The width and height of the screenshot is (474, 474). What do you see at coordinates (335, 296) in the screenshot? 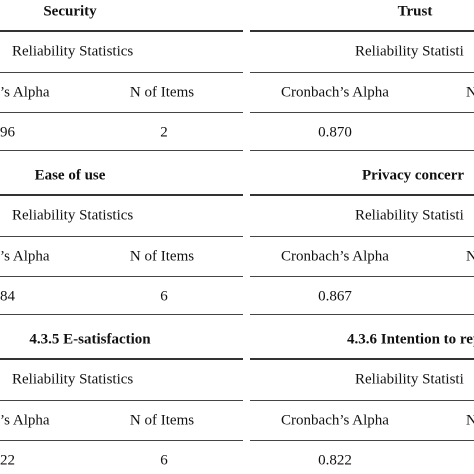
I see `cell: 0.867` at bounding box center [335, 296].